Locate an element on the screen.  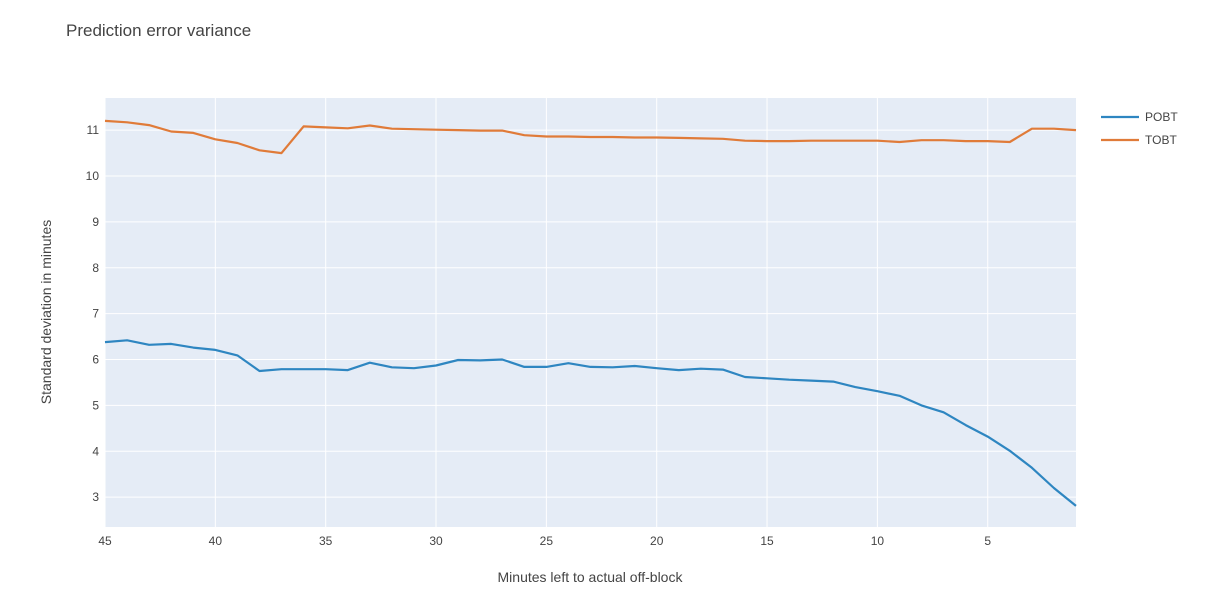
chart-title: Prediction error variance is located at coordinates (158, 30).